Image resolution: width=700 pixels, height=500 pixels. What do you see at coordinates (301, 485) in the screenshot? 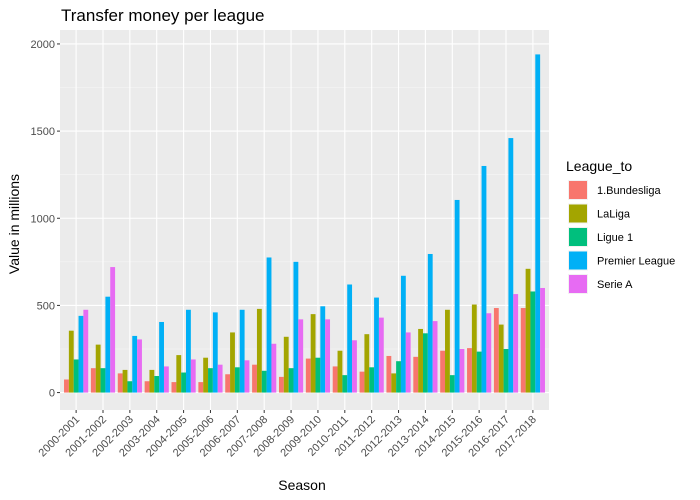
I see `x-axis-title: Season` at bounding box center [301, 485].